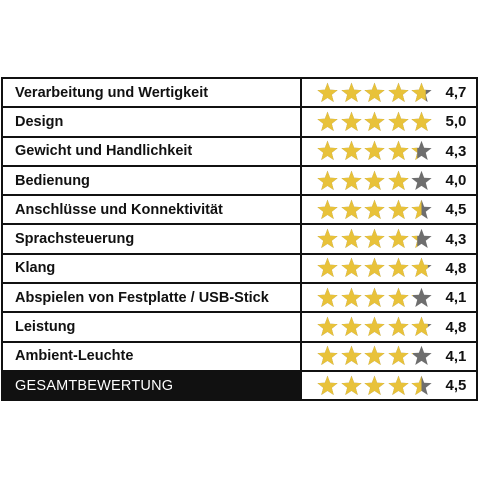  Describe the element at coordinates (152, 152) in the screenshot. I see `criterion-label: Gewicht und Handlichkeit` at that location.